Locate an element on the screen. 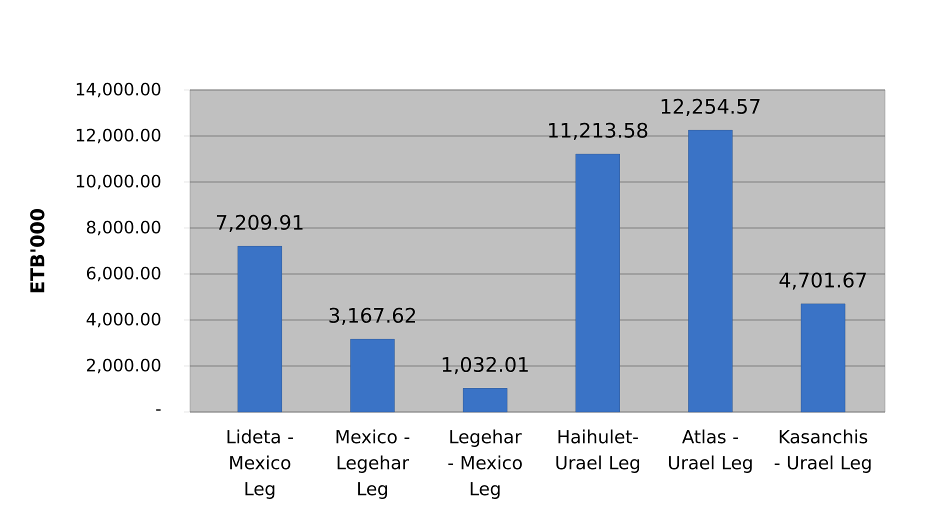 The width and height of the screenshot is (951, 529). data-label: 7,209.91 is located at coordinates (259, 223).